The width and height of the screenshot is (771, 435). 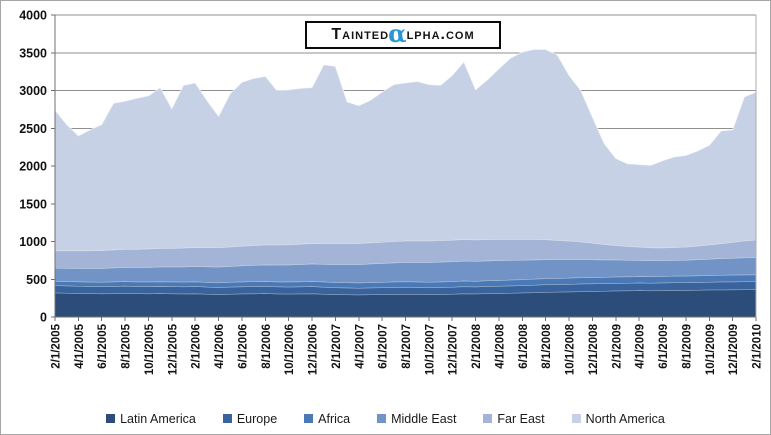 What do you see at coordinates (309, 419) in the screenshot?
I see `legend-swatch-africa` at bounding box center [309, 419].